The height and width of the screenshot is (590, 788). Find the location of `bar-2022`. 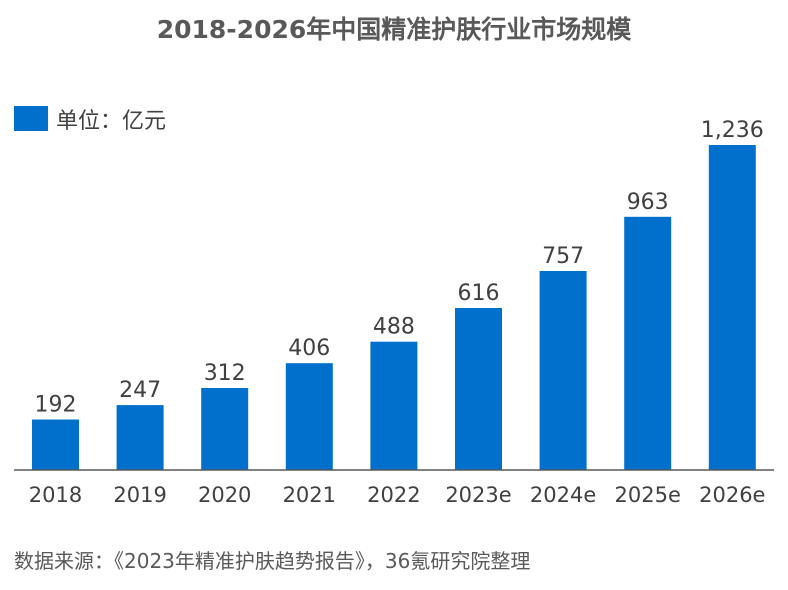

bar-2022 is located at coordinates (394, 405).